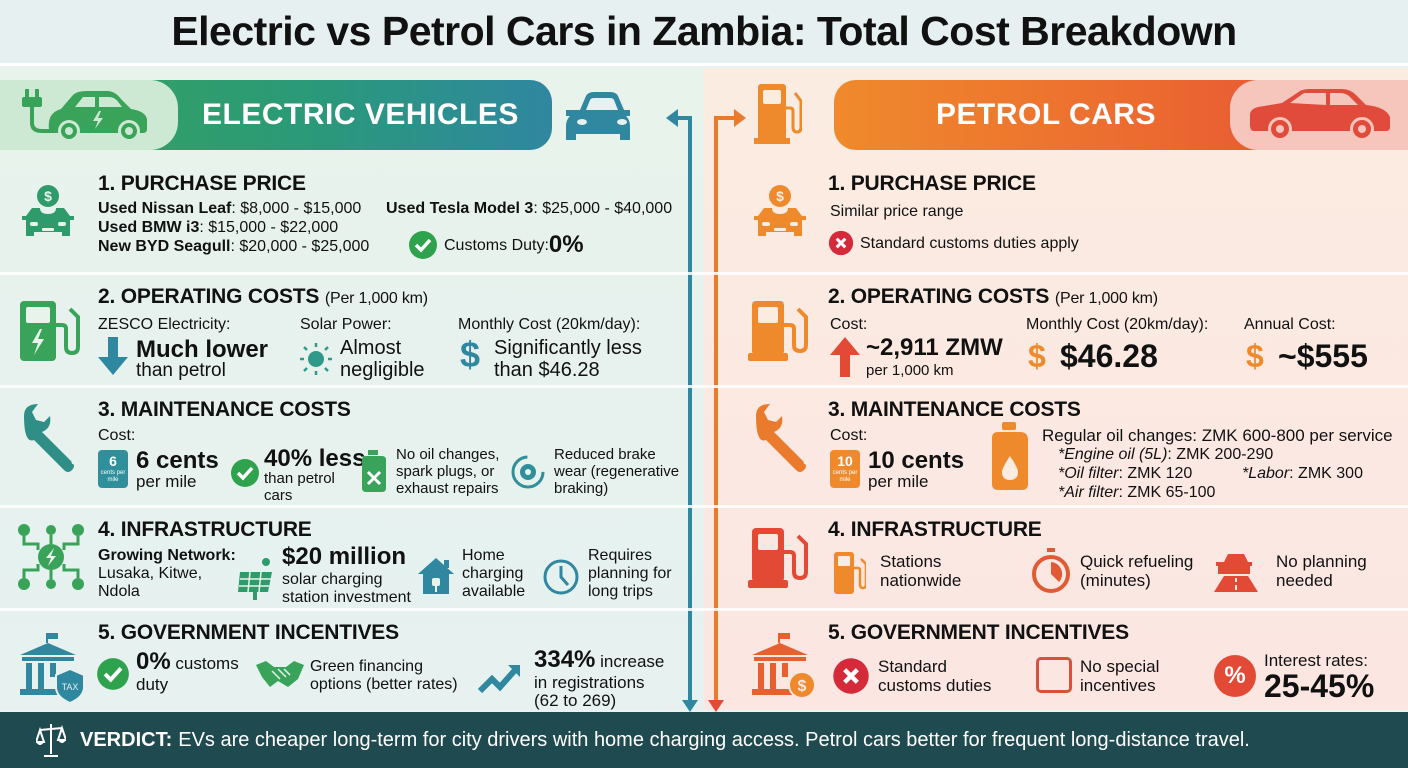  I want to click on planning-1: Requires, so click(620, 555).